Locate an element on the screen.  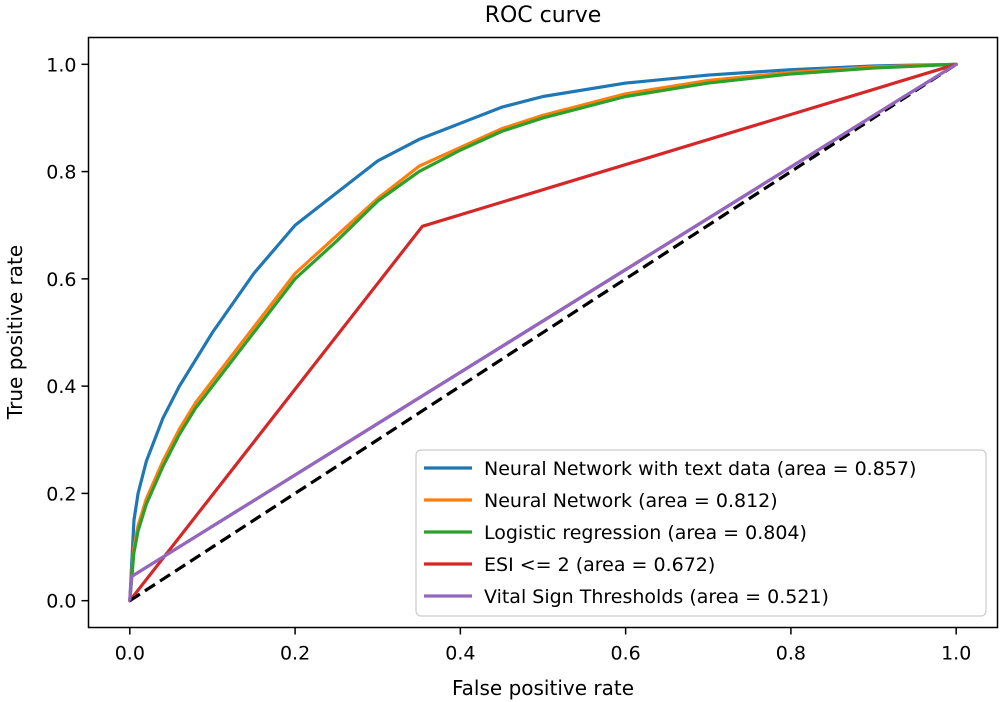
x-axis-label: False positive rate is located at coordinates (543, 688).